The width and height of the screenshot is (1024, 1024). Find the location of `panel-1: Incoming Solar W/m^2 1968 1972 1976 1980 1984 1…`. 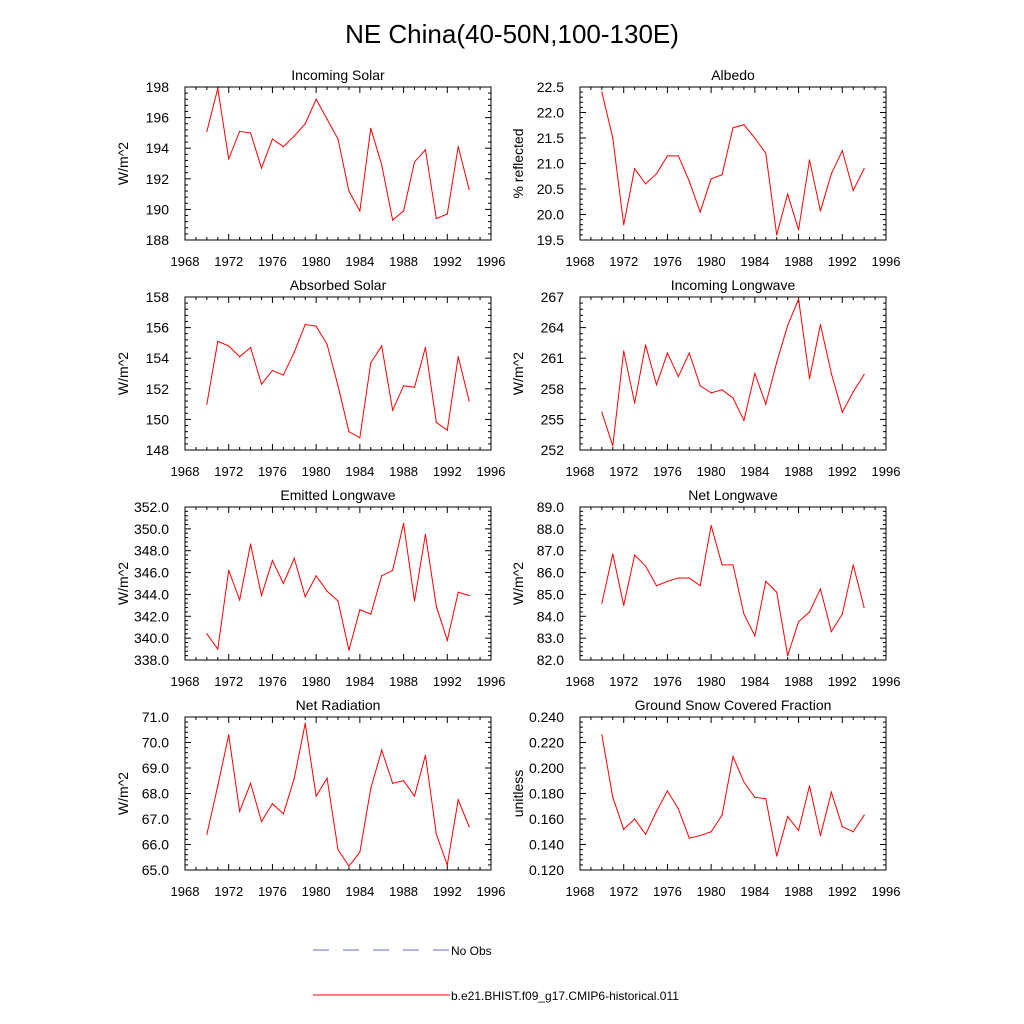

panel-1: Incoming Solar W/m^2 1968 1972 1976 1980 1984 1… is located at coordinates (310, 168).